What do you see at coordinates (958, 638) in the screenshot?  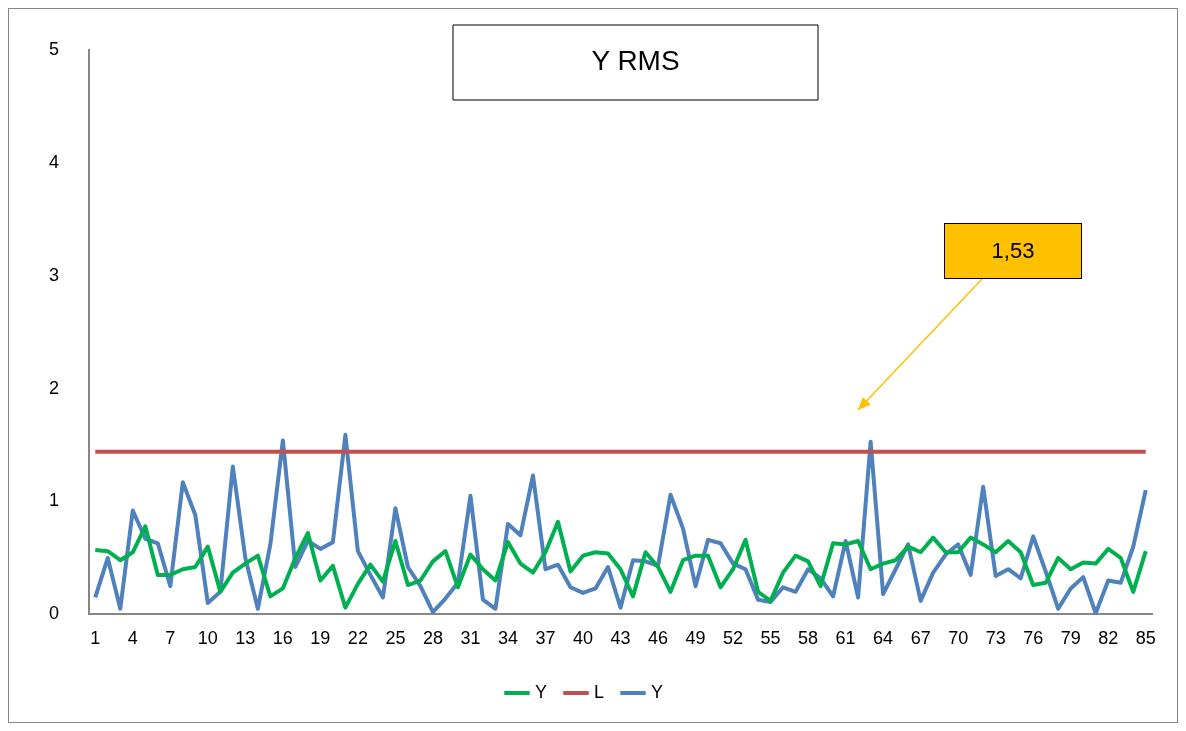 I see `x-tick-label: 70` at bounding box center [958, 638].